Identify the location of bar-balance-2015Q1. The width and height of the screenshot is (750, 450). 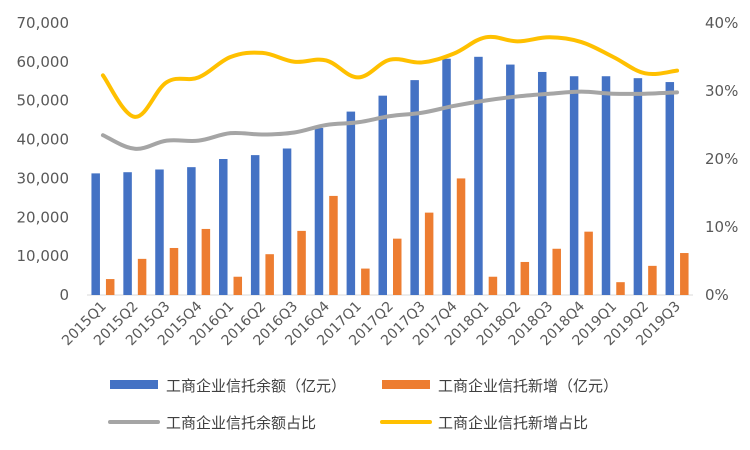
(95, 234).